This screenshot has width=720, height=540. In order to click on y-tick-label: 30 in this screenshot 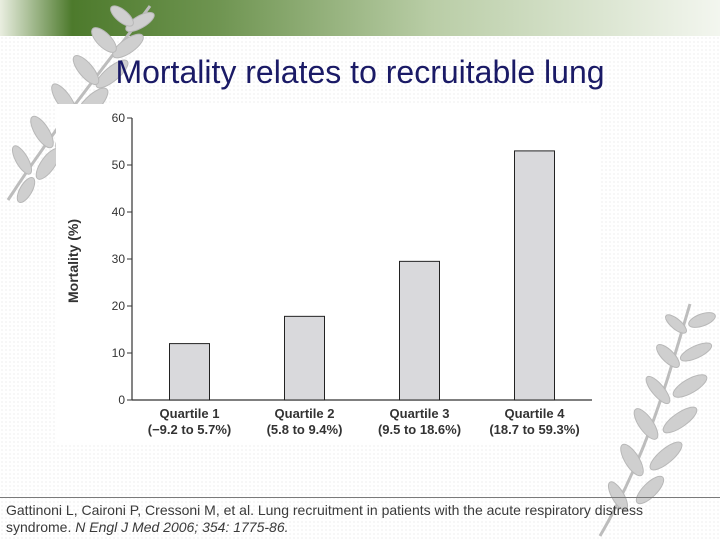, I will do `click(119, 259)`.